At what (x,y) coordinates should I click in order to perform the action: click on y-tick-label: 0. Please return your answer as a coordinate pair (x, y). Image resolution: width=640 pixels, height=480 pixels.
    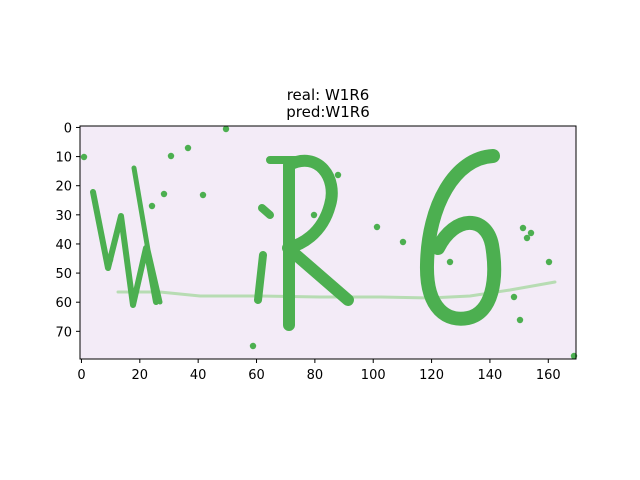
    Looking at the image, I should click on (68, 128).